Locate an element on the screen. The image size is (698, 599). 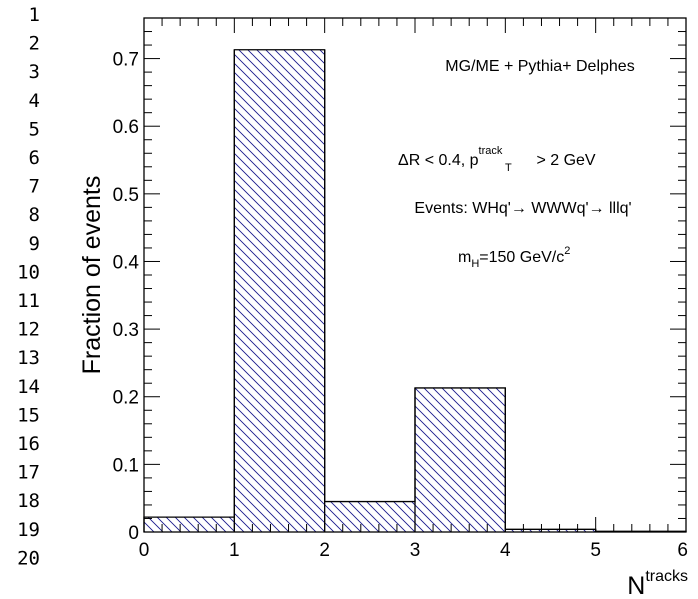
cut-annotation: ΔR < 0.4, ptrackT > 2 GeV is located at coordinates (497, 159).